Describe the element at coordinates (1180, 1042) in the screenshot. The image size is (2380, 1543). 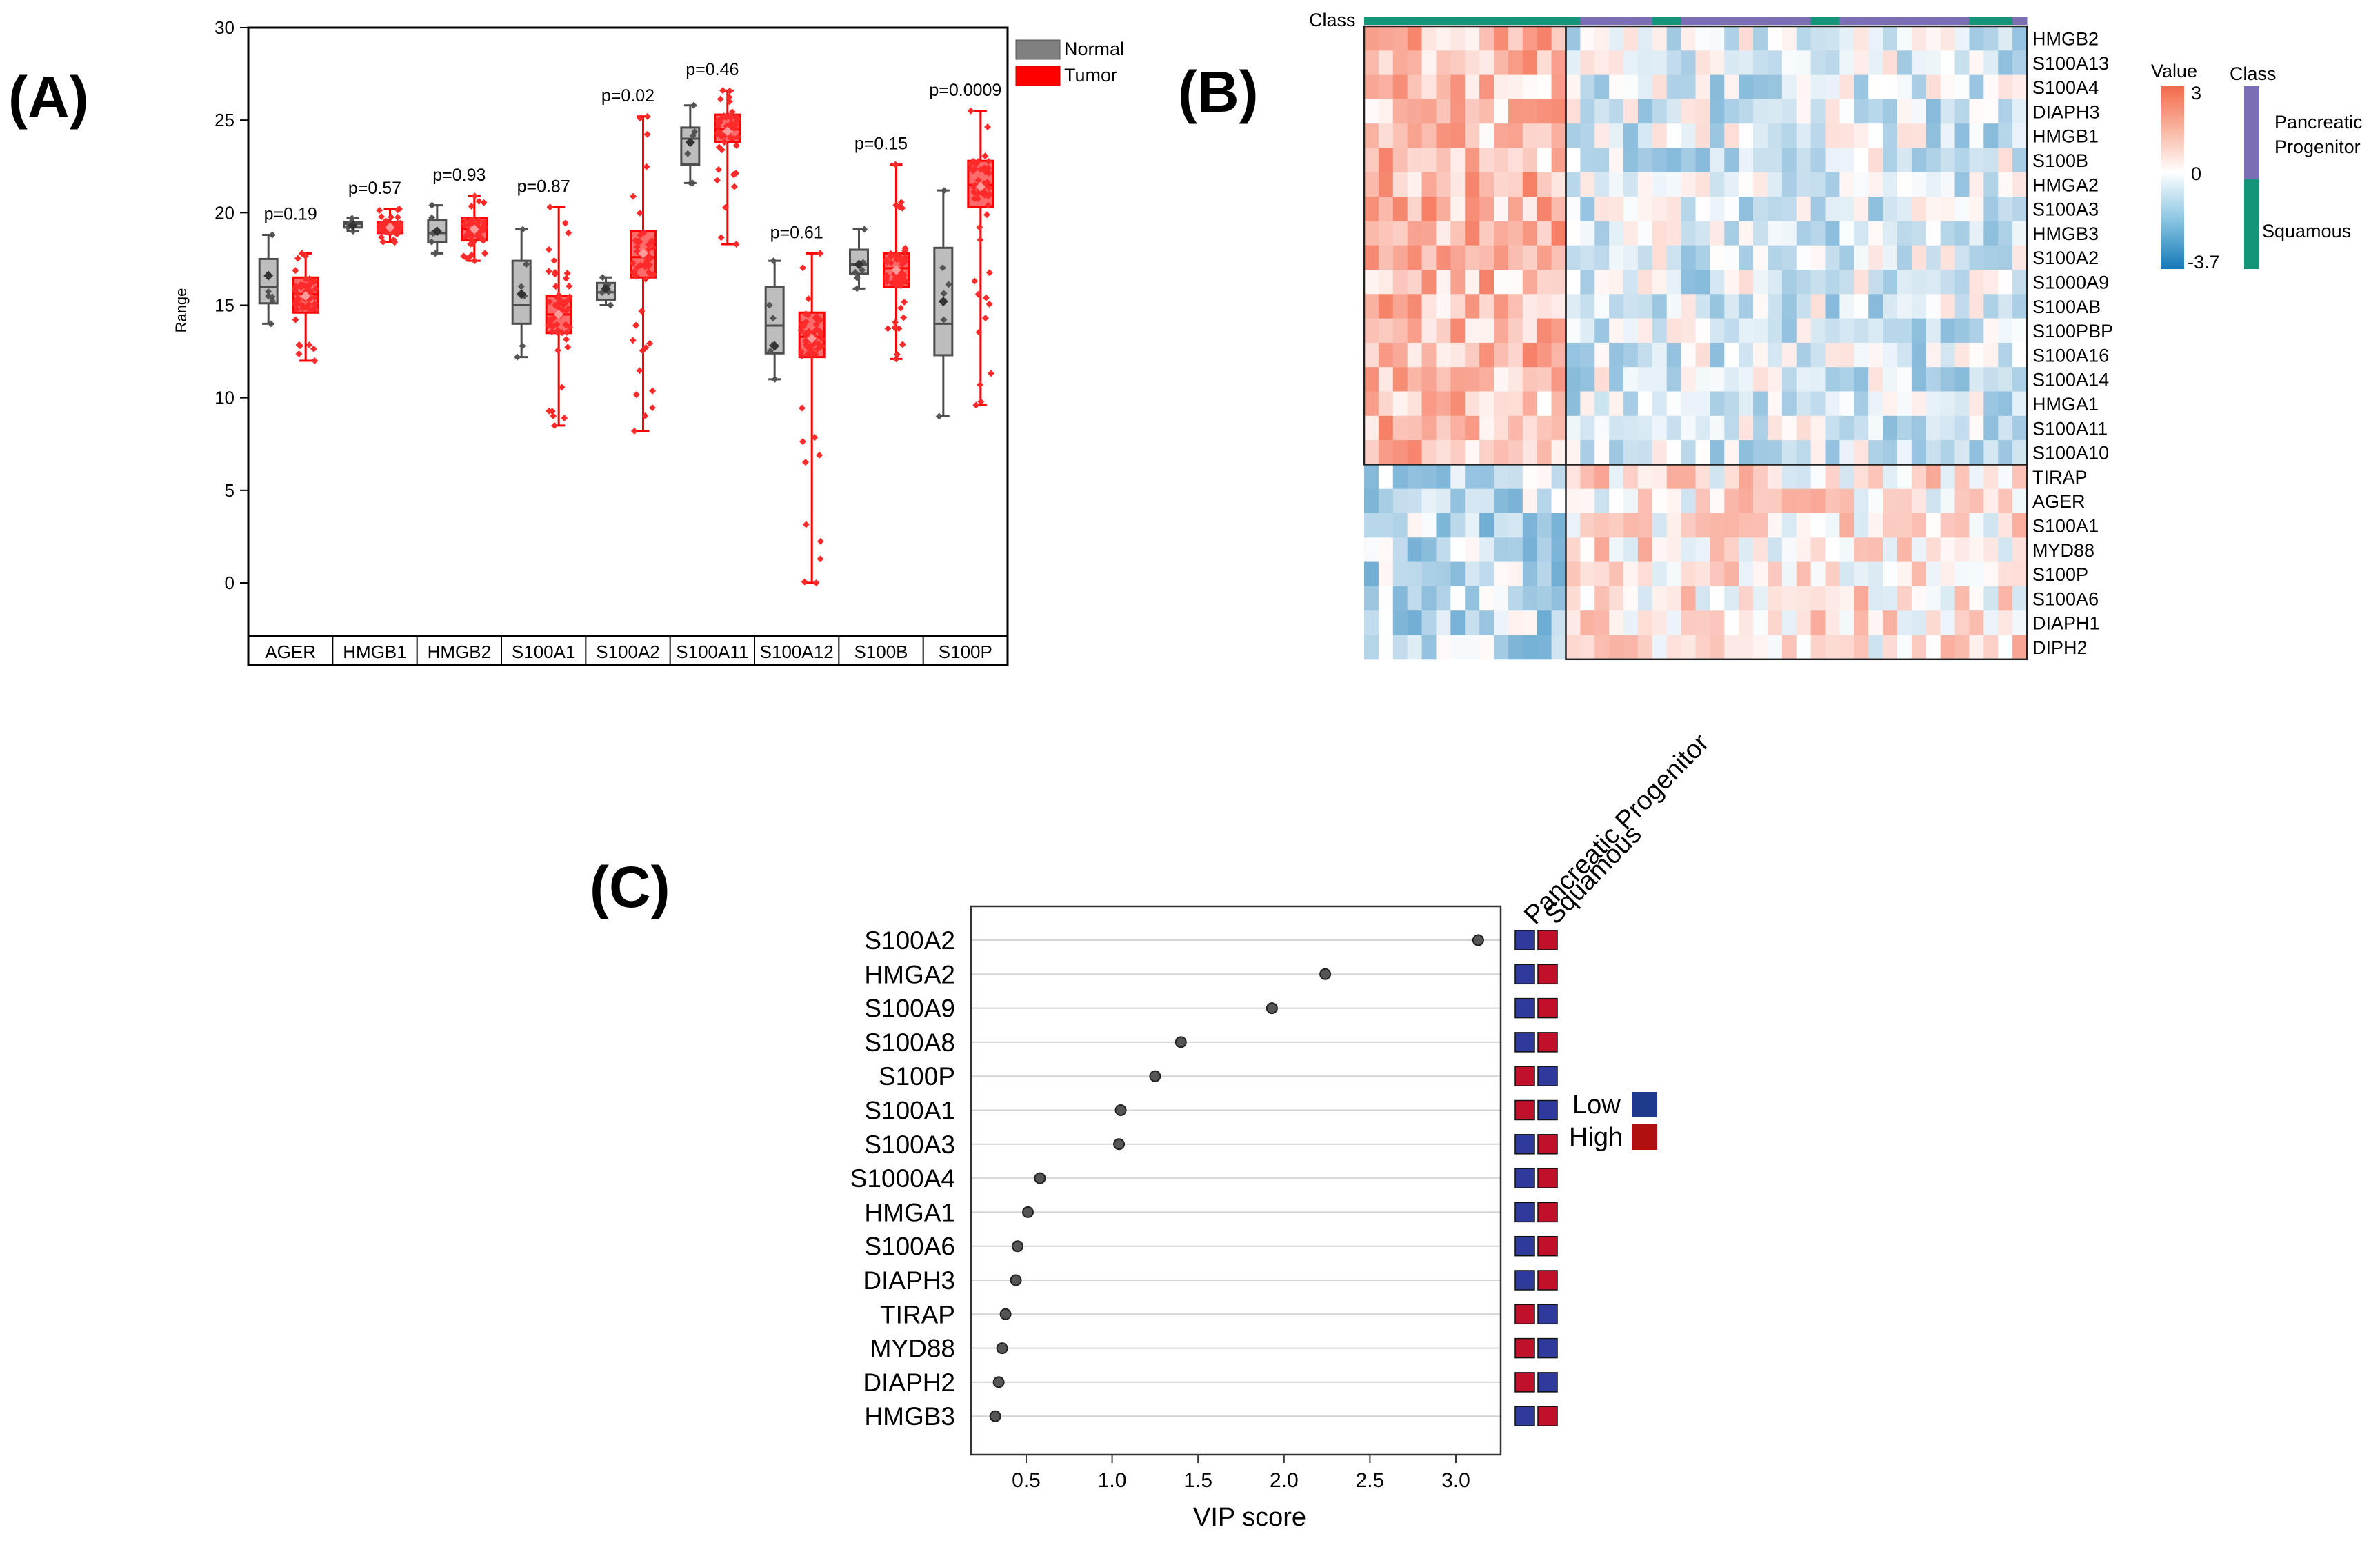
I see `c-vip-dot` at that location.